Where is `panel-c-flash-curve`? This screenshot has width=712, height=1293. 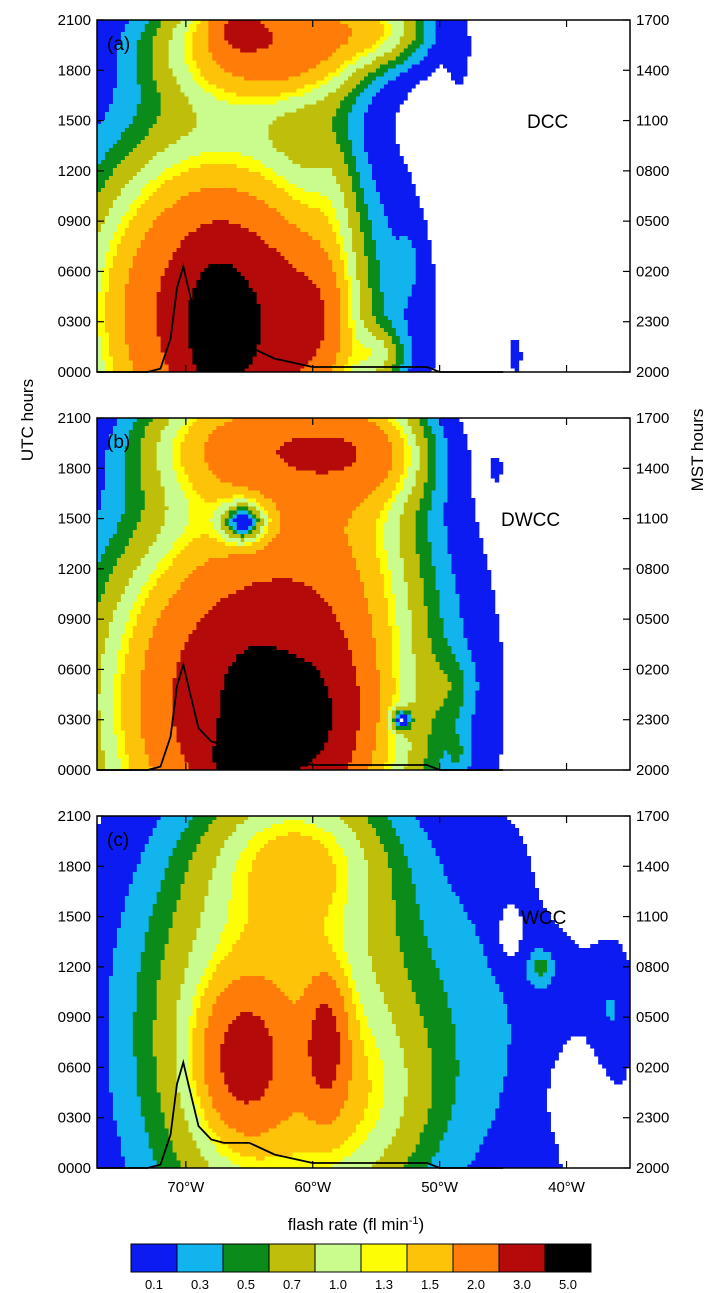
panel-c-flash-curve is located at coordinates (300, 1113).